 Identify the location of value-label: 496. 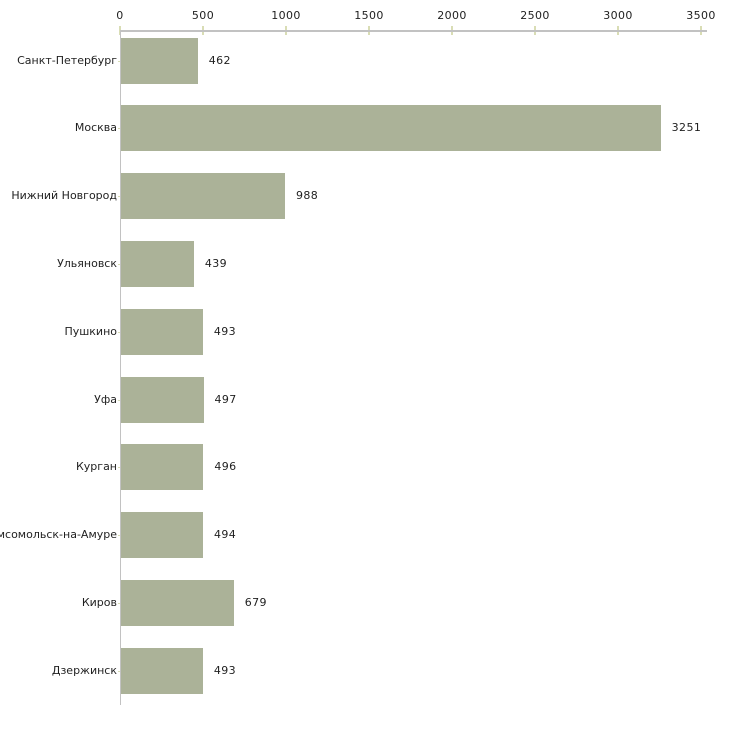
(225, 467).